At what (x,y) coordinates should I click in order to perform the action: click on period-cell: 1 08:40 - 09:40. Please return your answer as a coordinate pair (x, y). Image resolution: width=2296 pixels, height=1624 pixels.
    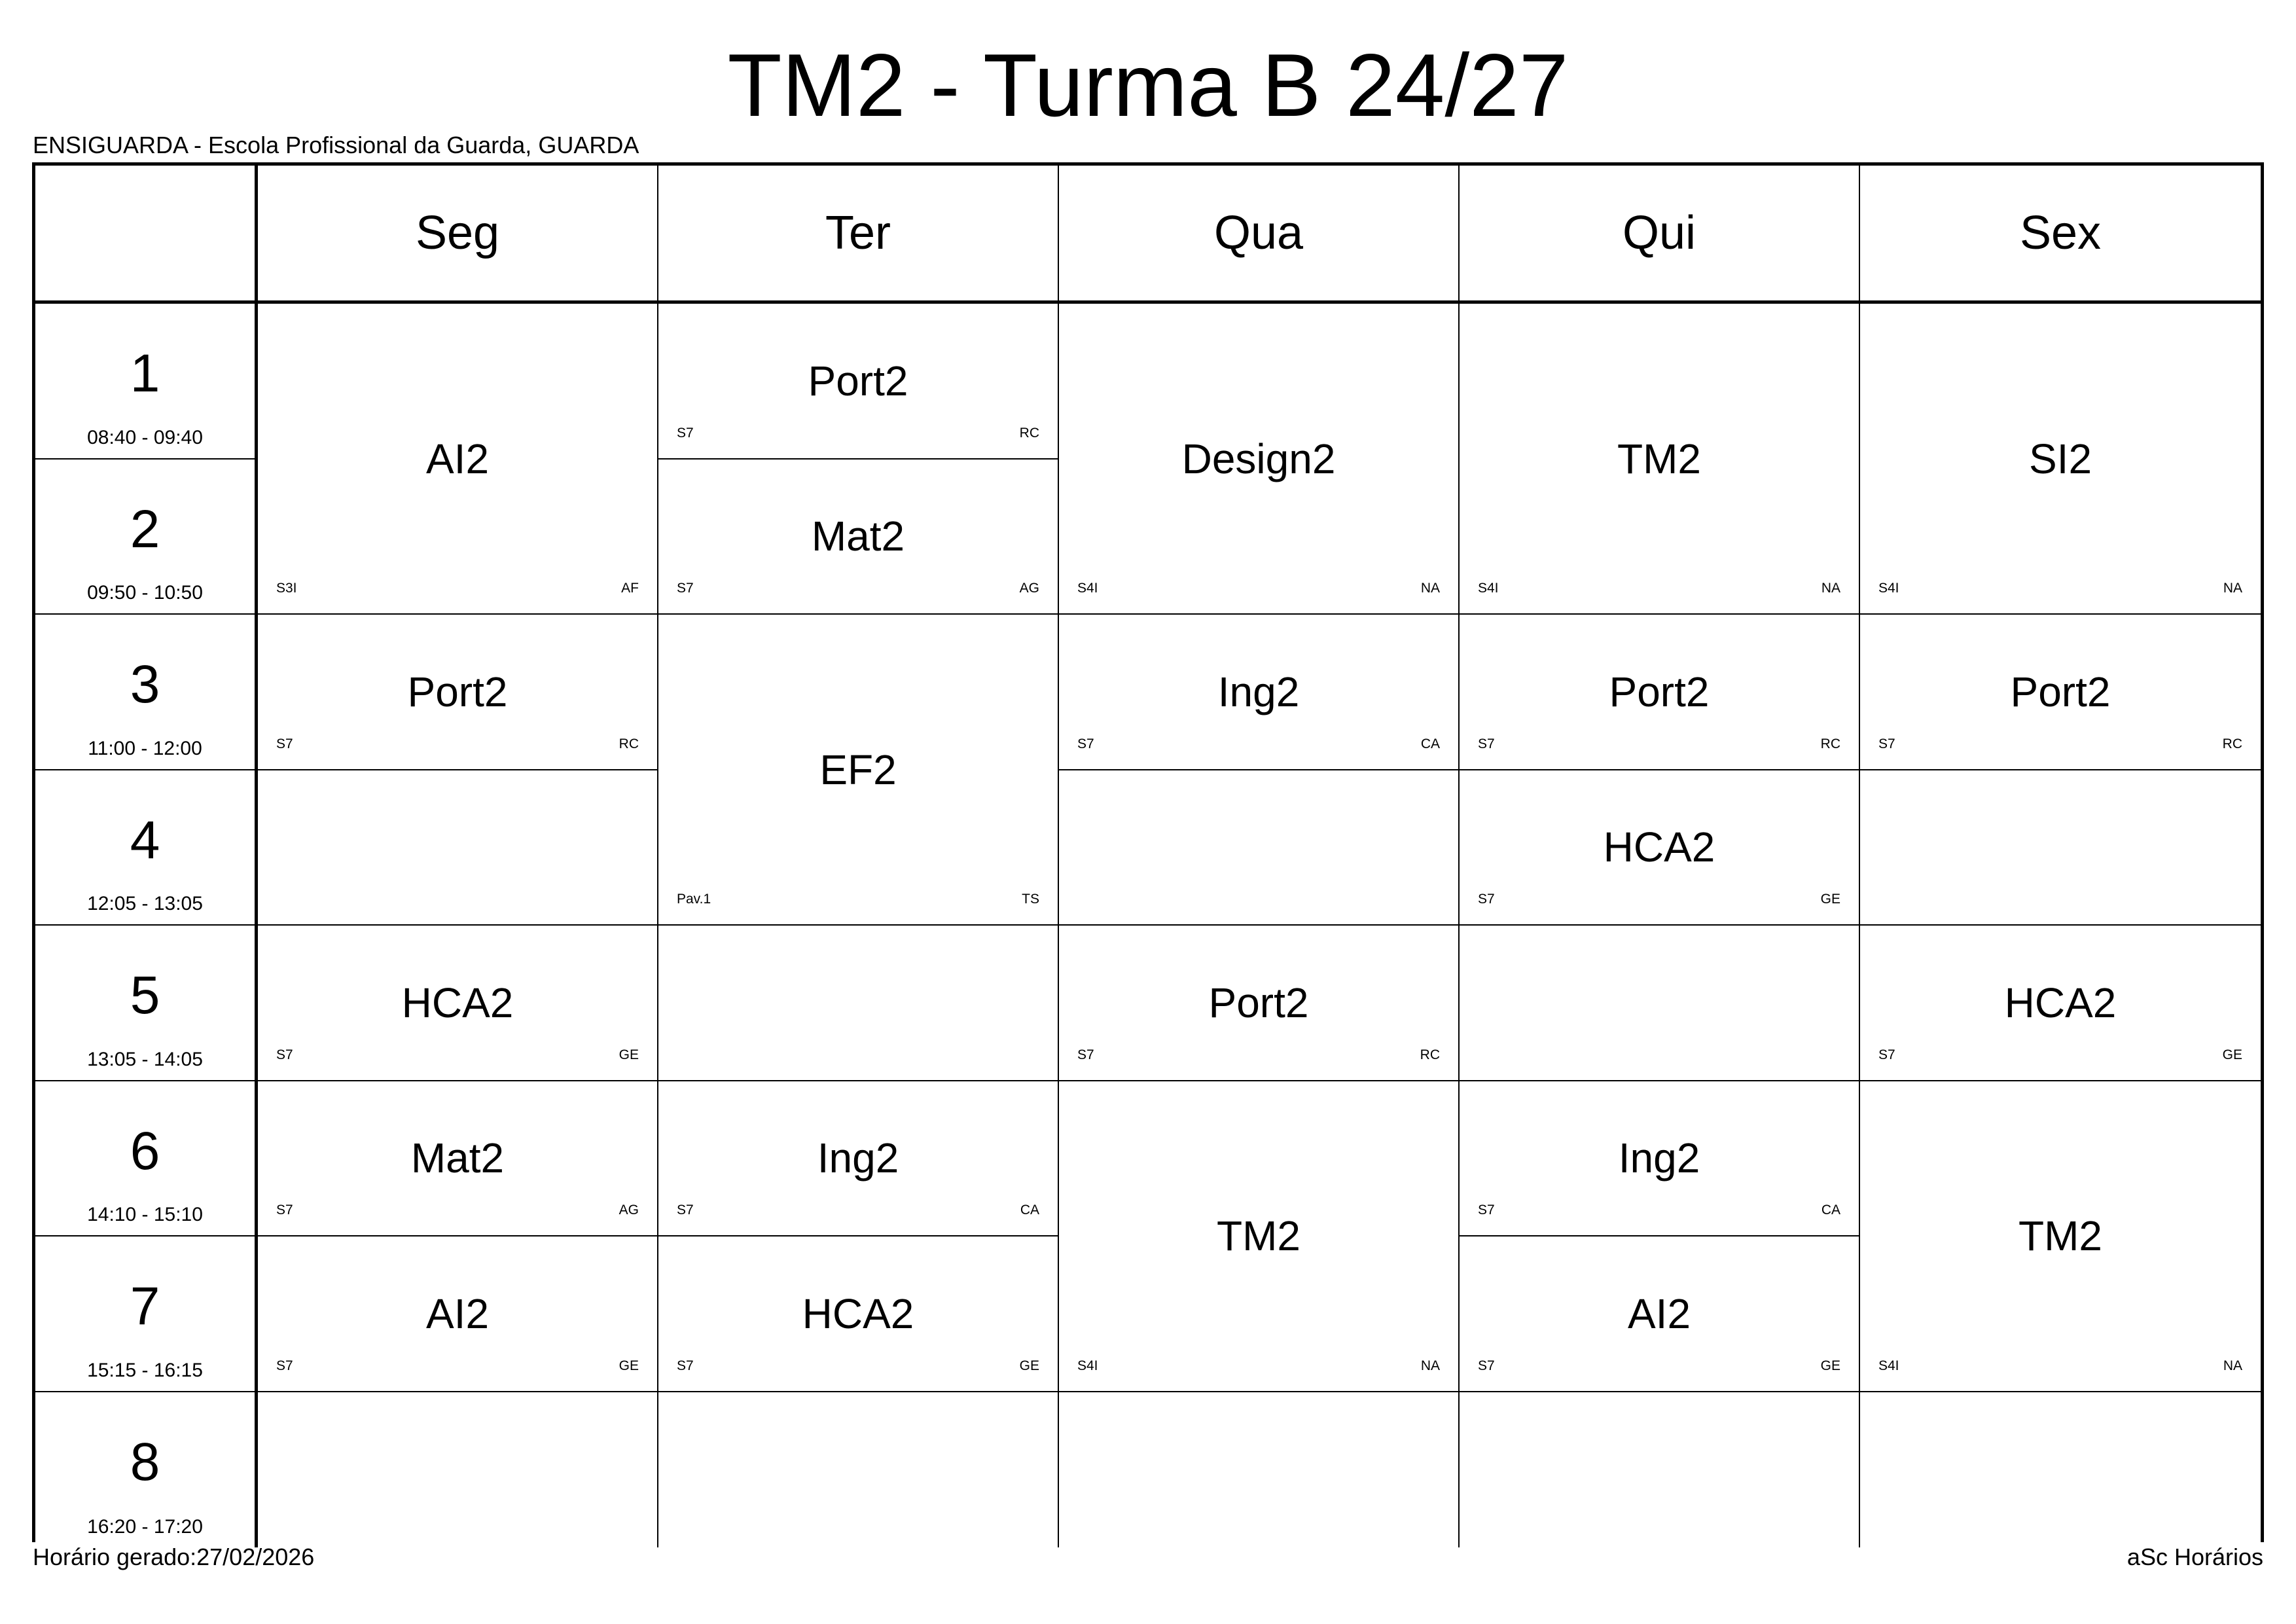
    Looking at the image, I should click on (146, 382).